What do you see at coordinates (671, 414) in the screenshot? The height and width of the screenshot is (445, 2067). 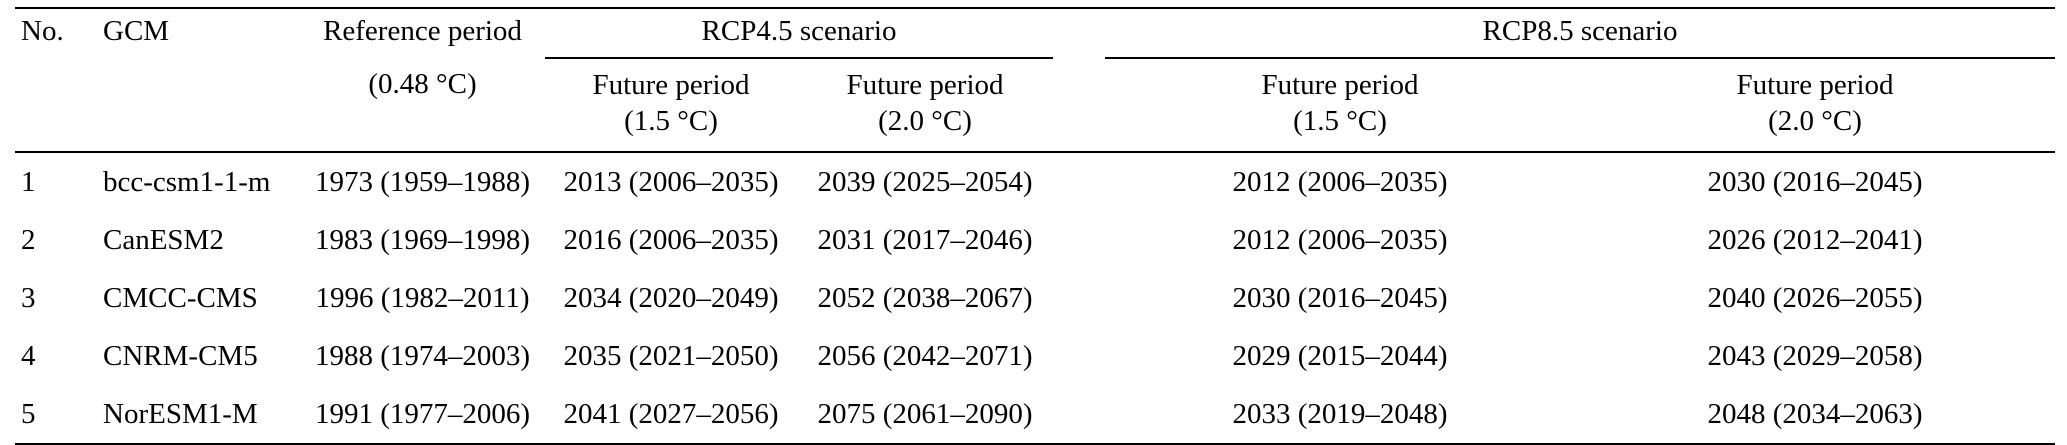 I see `cell-rcp45-future-15: 2041 (2027–2056)` at bounding box center [671, 414].